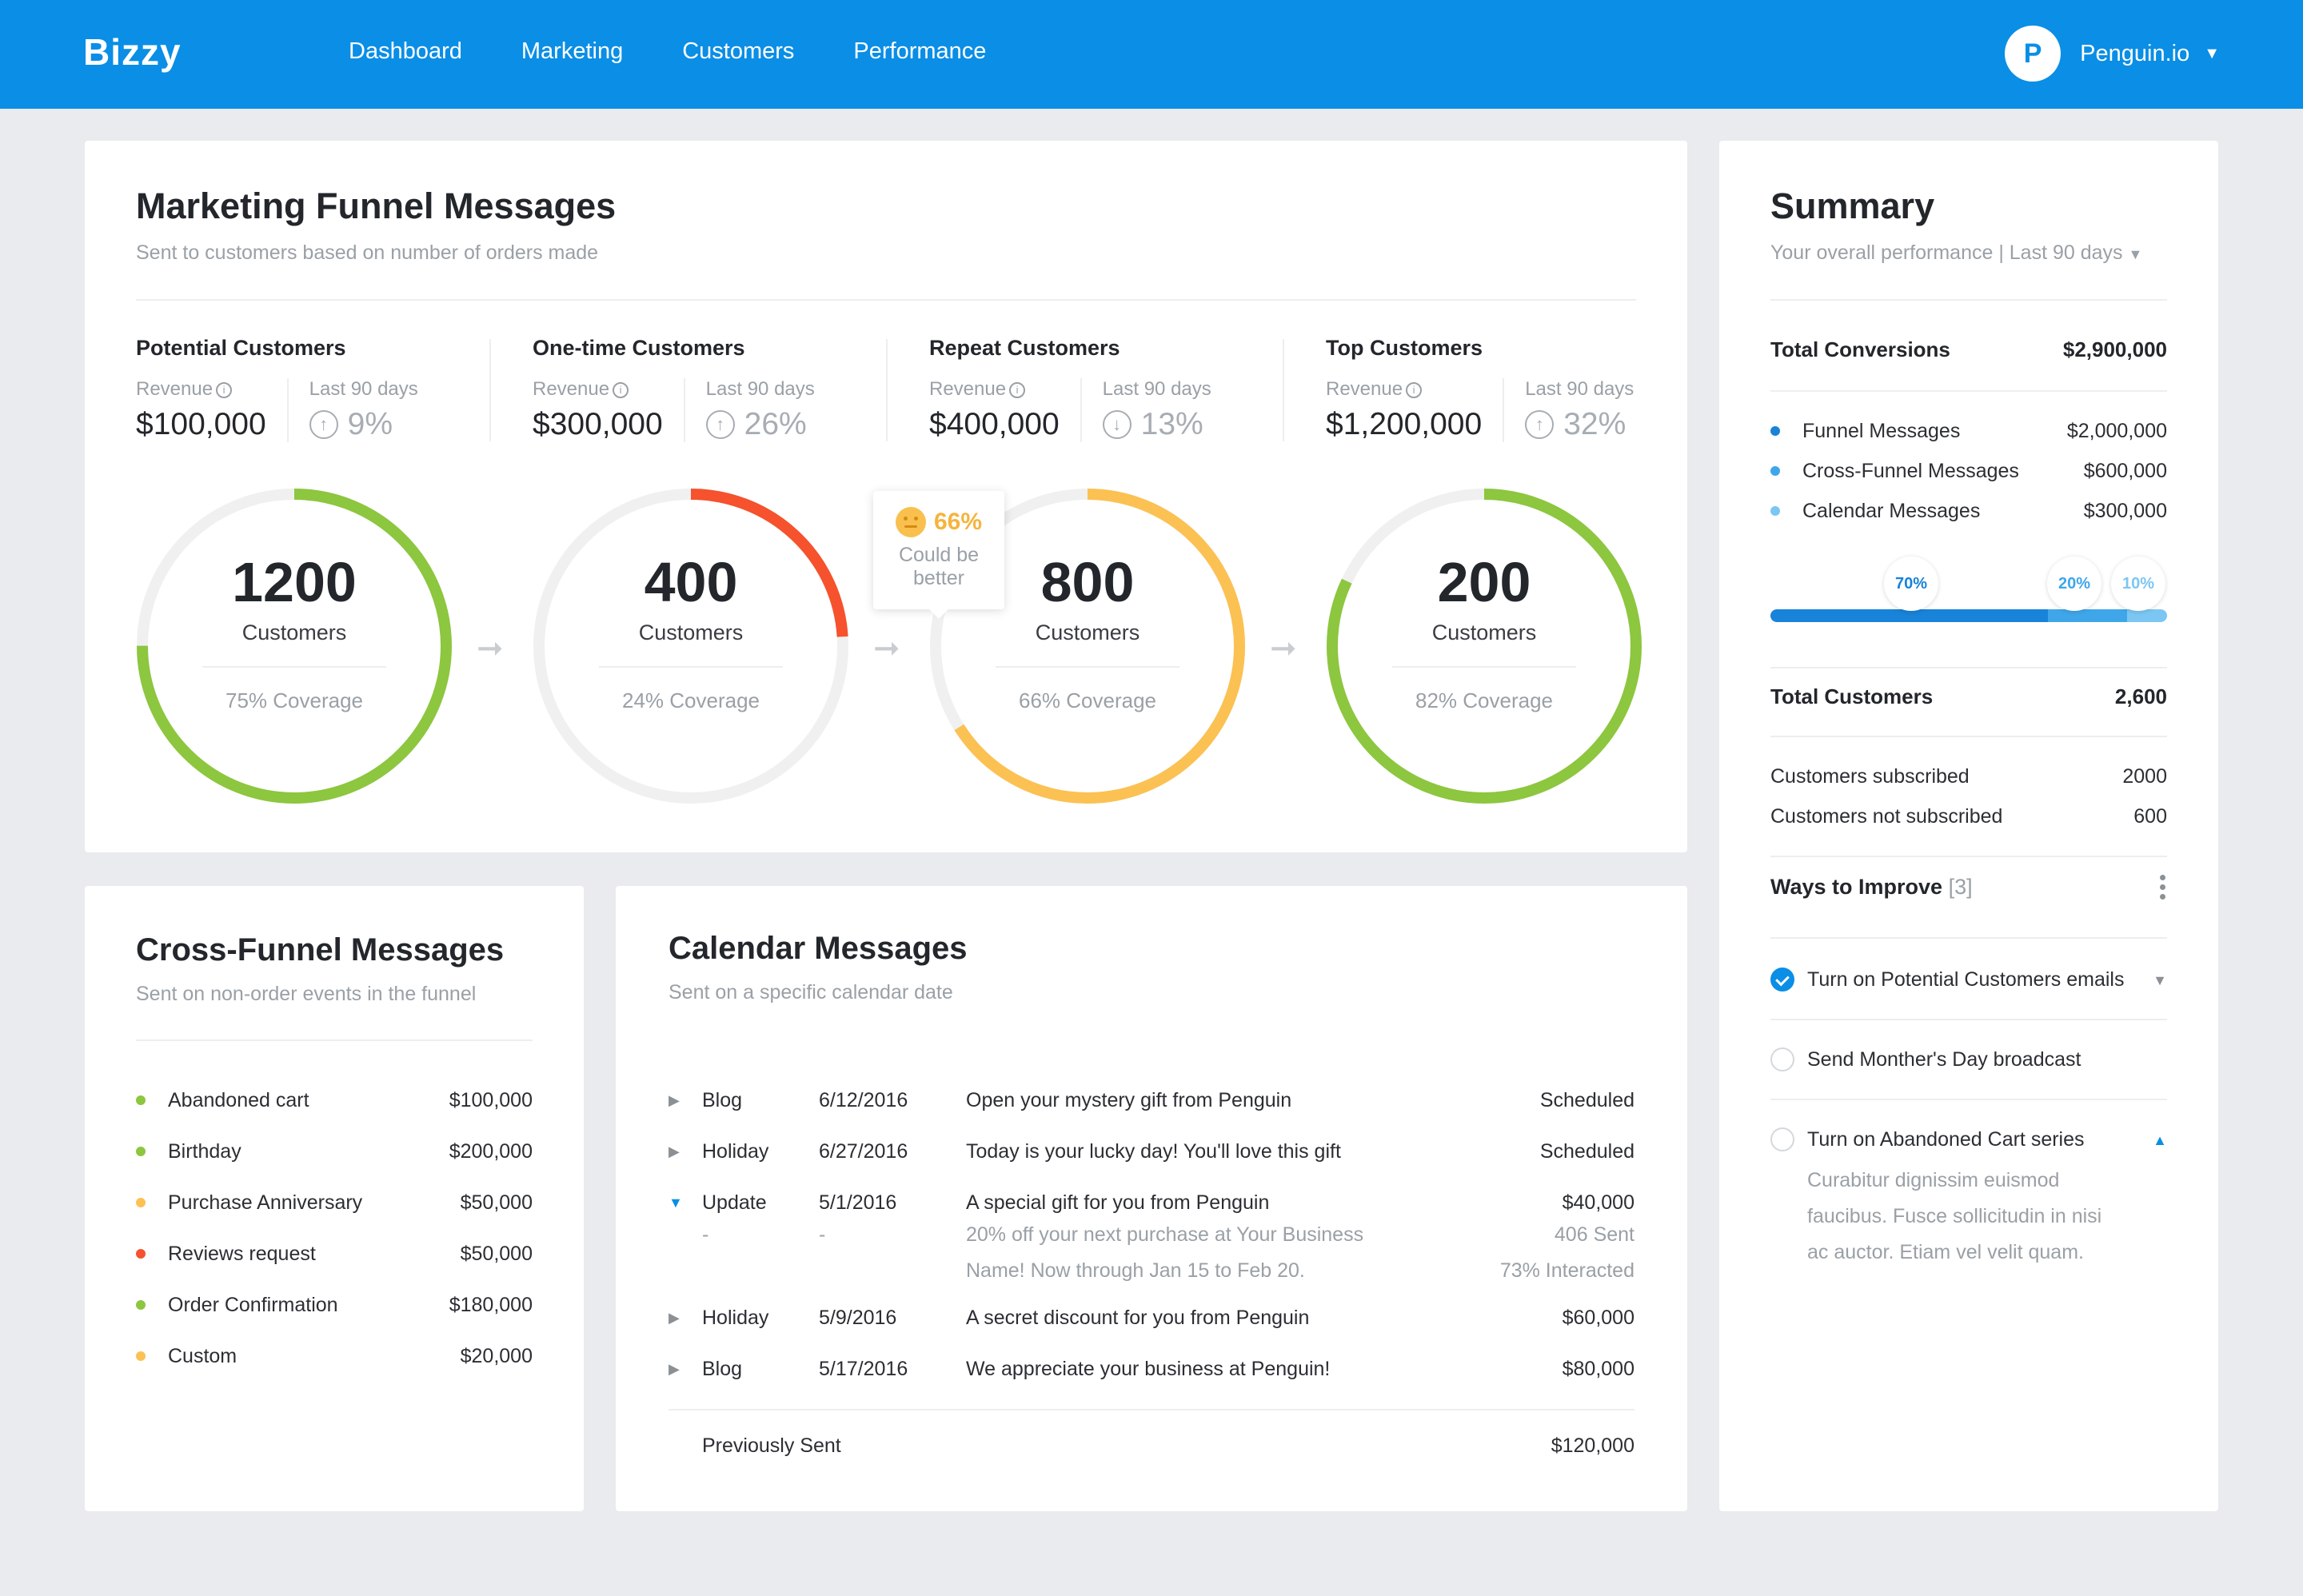 Image resolution: width=2303 pixels, height=1596 pixels. What do you see at coordinates (265, 1202) in the screenshot?
I see `item-label: Purchase Anniversary` at bounding box center [265, 1202].